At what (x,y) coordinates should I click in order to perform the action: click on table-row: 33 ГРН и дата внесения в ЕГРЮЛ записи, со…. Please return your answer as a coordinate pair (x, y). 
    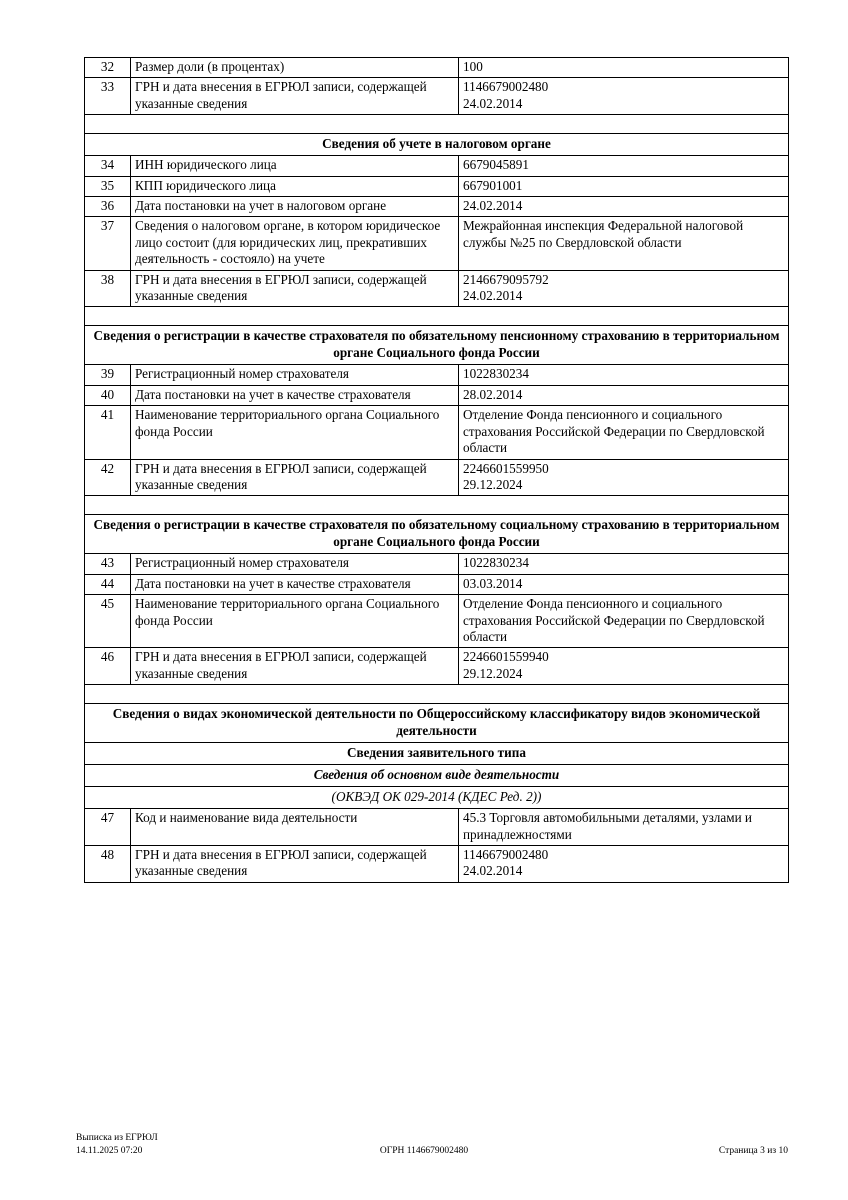
    Looking at the image, I should click on (436, 96).